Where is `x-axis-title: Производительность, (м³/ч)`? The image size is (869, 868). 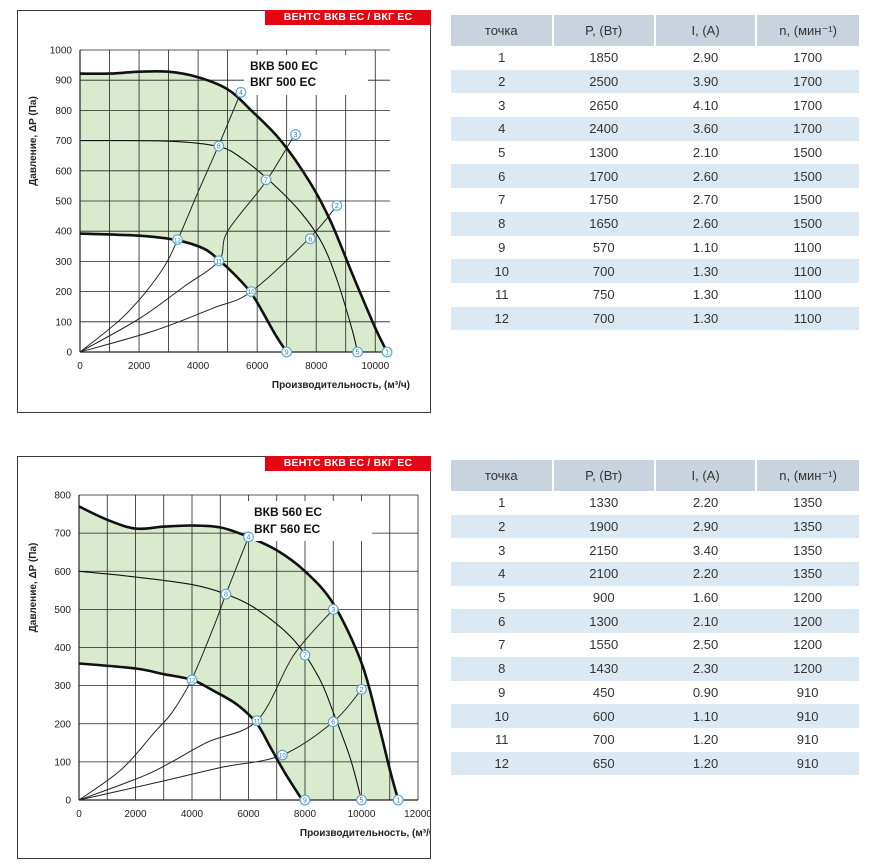
x-axis-title: Производительность, (м³/ч) is located at coordinates (341, 385).